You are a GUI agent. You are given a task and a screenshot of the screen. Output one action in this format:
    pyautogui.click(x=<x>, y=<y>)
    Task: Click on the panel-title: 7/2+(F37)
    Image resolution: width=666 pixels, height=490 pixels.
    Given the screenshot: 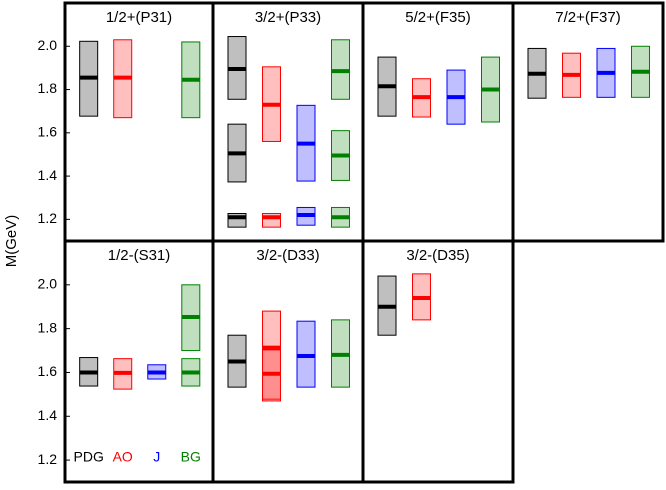 What is the action you would take?
    pyautogui.click(x=587, y=17)
    